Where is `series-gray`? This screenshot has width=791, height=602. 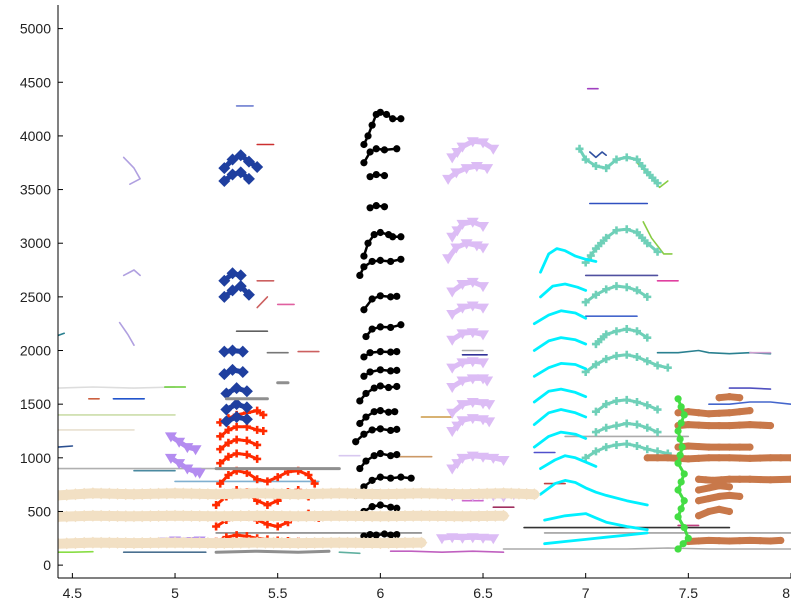 series-gray is located at coordinates (277, 467).